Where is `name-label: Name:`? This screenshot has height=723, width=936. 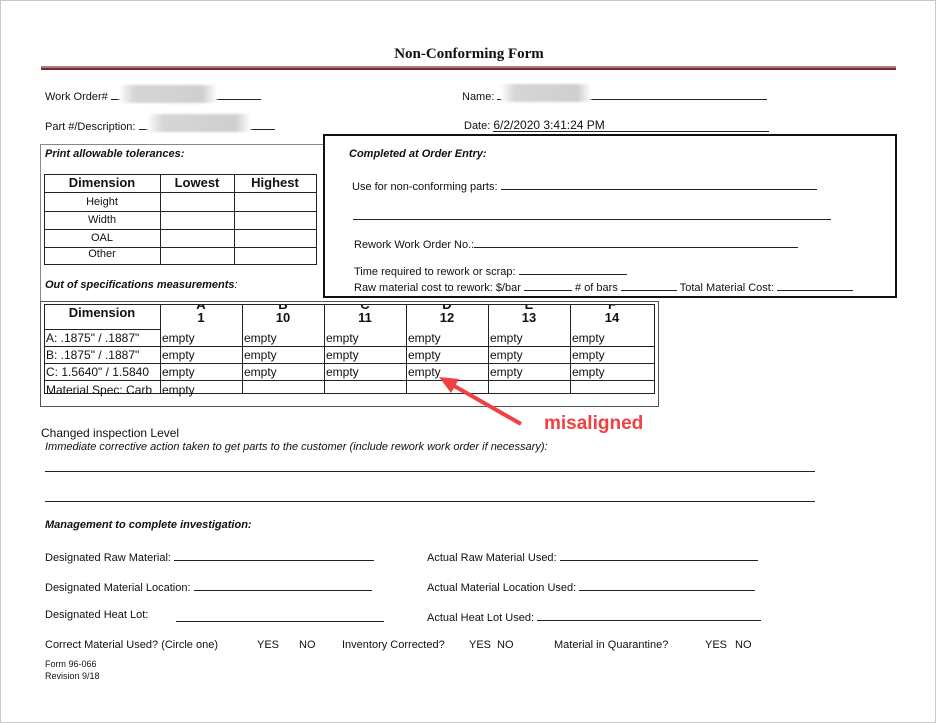
name-label: Name: is located at coordinates (478, 97).